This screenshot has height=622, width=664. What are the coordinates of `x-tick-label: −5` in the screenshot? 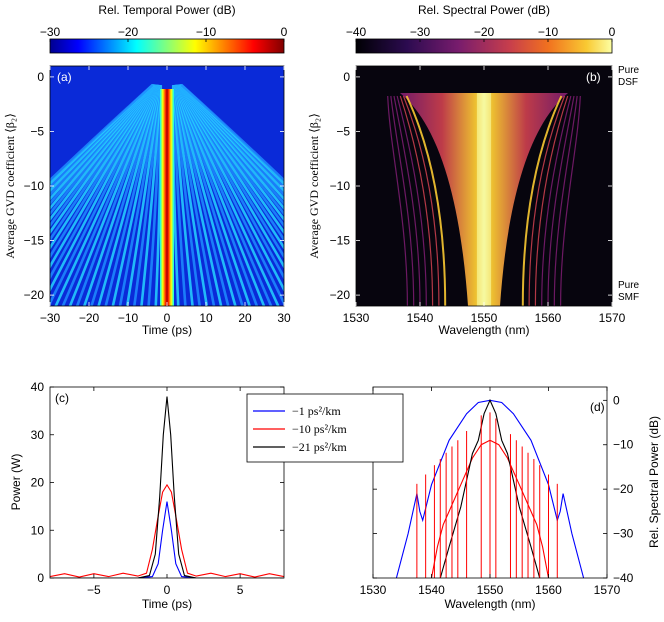 It's located at (94, 590).